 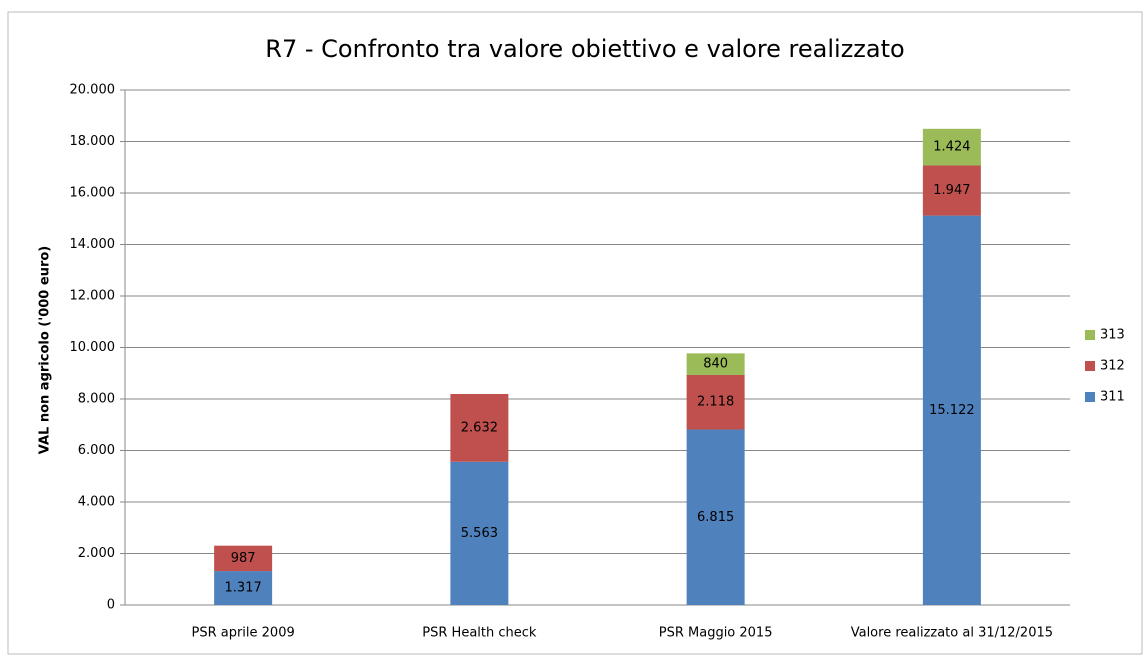 I want to click on y-tick-label: 16.000, so click(x=93, y=193).